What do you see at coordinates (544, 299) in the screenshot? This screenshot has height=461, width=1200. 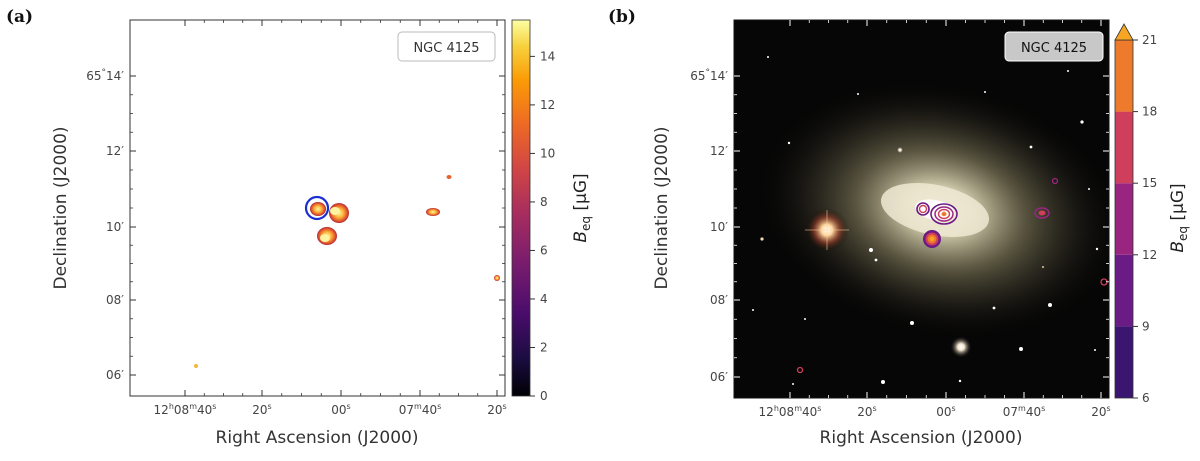 I see `colorbar-tick-label: 4` at bounding box center [544, 299].